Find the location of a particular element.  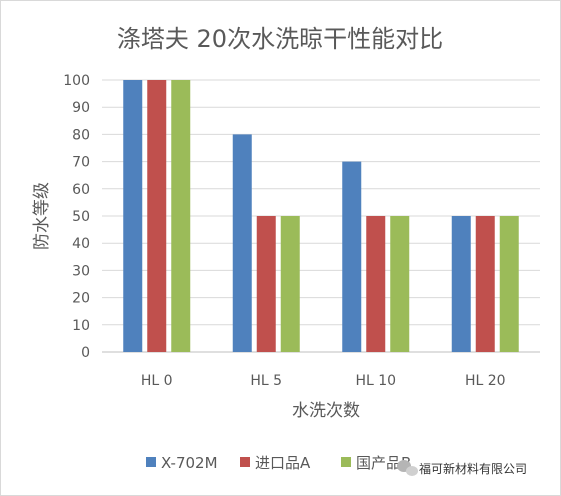

y-axis-label: 防水等级 is located at coordinates (42, 216).